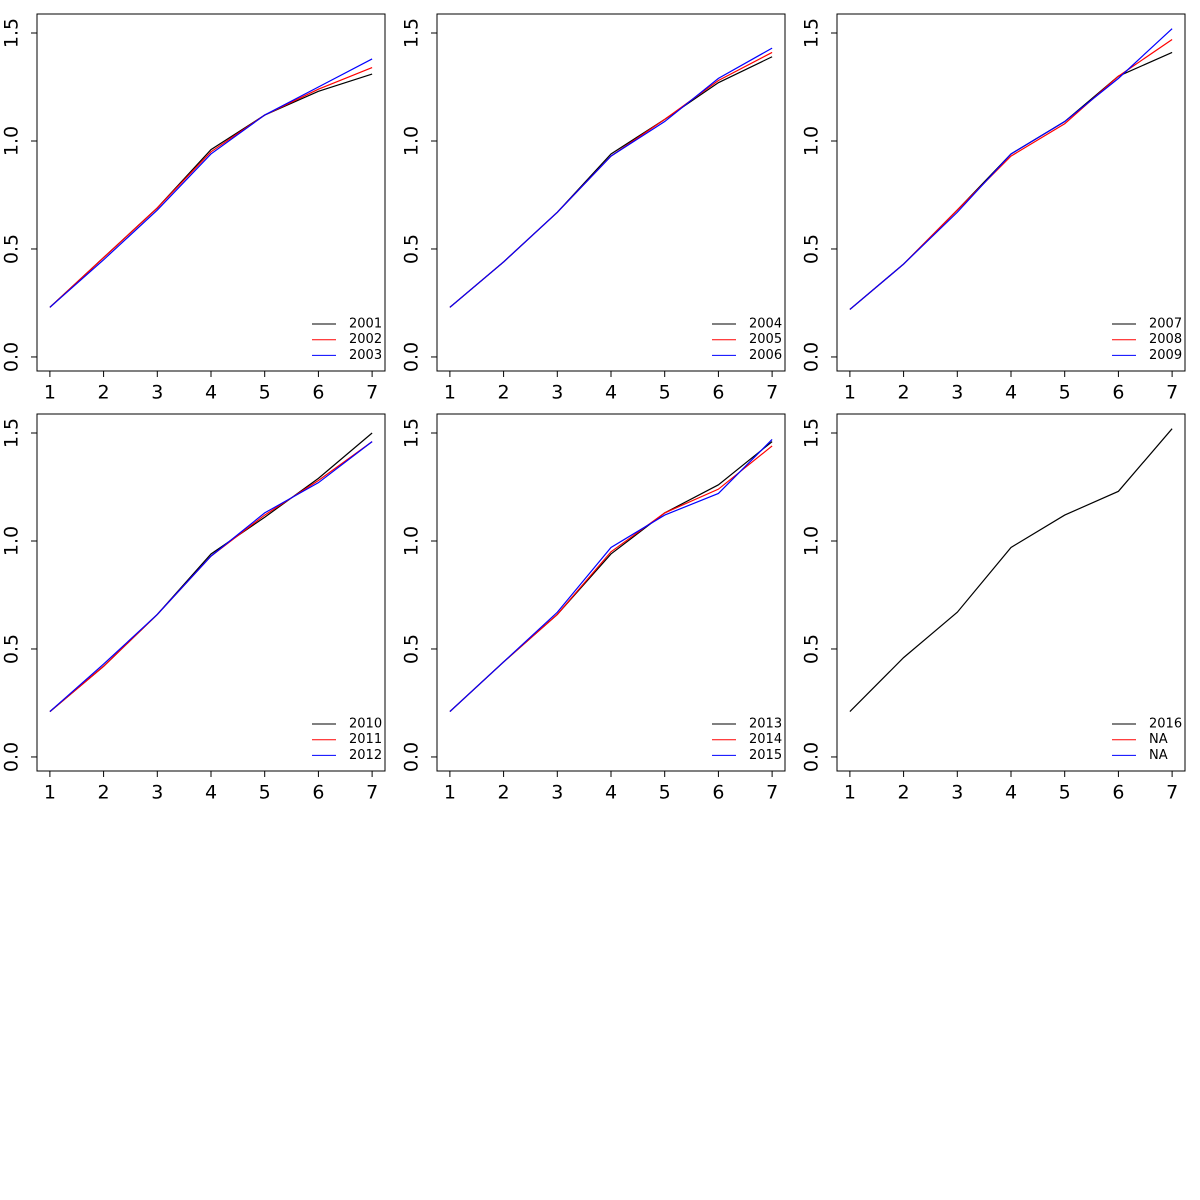  Describe the element at coordinates (365, 355) in the screenshot. I see `legend-label: 2003` at that location.